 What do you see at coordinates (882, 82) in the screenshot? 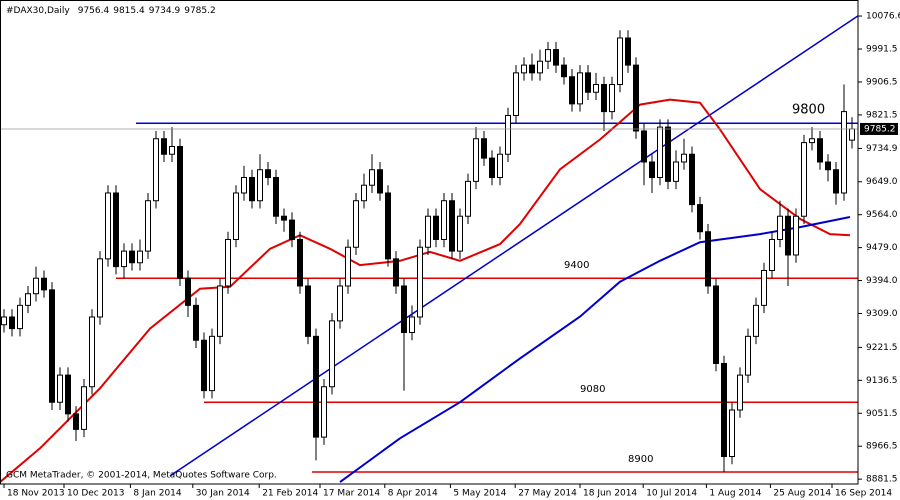
I see `y-tick-label: 9906.5` at bounding box center [882, 82].